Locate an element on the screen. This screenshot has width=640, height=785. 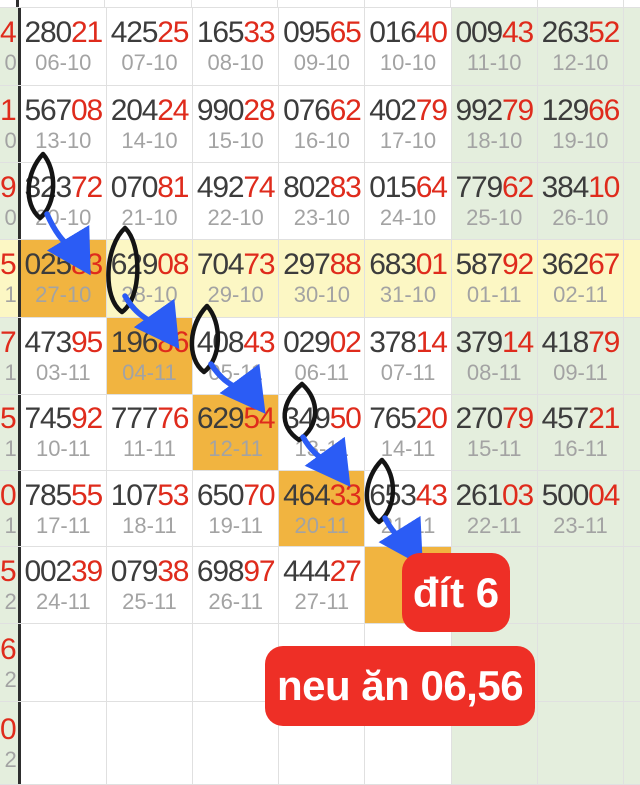
number-black-part: 009 is located at coordinates (479, 33).